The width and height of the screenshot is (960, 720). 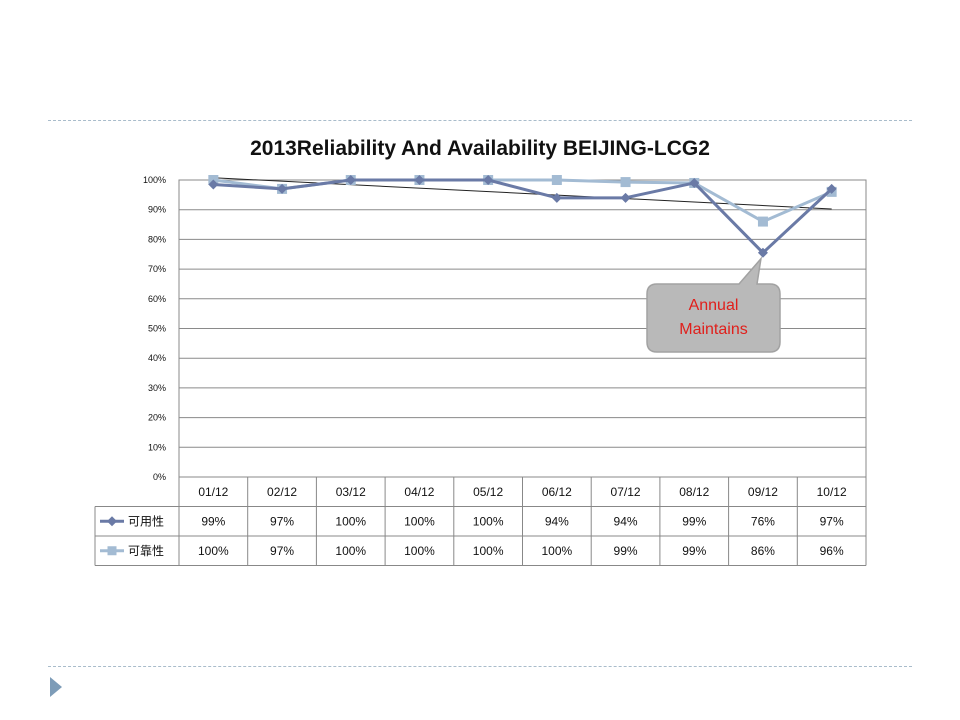 I want to click on y-tick-label: 70%, so click(x=157, y=269).